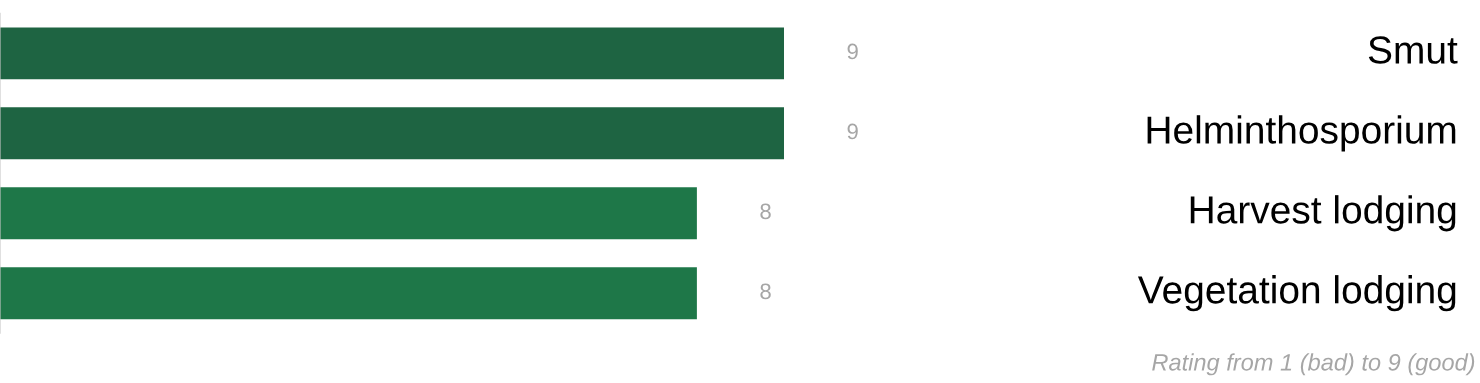 This screenshot has height=383, width=1480. I want to click on y-tick-label: Helminthosporium, so click(1301, 133).